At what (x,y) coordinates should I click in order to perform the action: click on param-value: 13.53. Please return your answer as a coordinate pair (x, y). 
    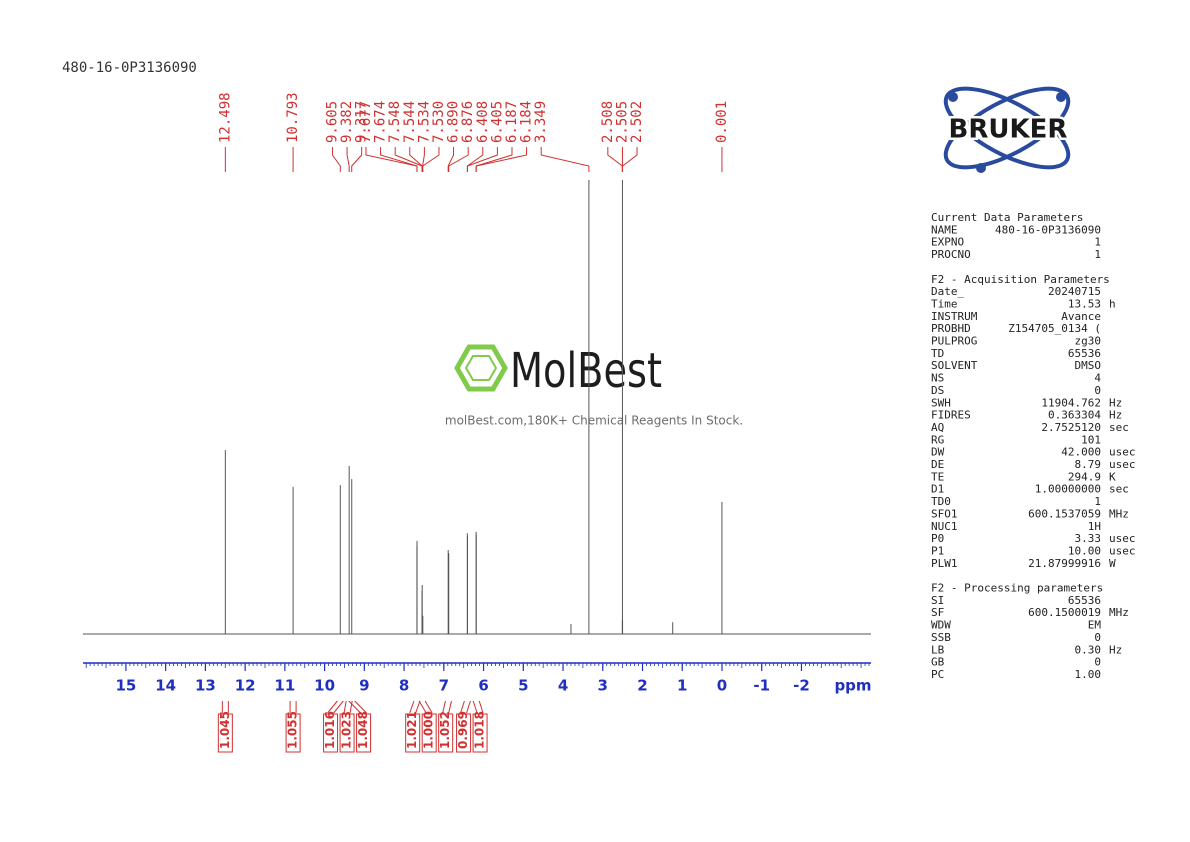
    Looking at the image, I should click on (1084, 303).